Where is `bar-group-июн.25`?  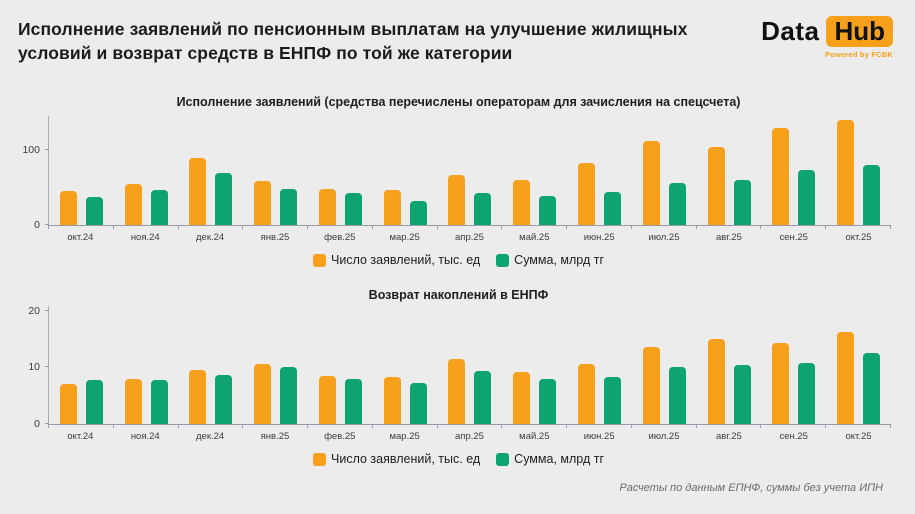 bar-group-июн.25 is located at coordinates (599, 170).